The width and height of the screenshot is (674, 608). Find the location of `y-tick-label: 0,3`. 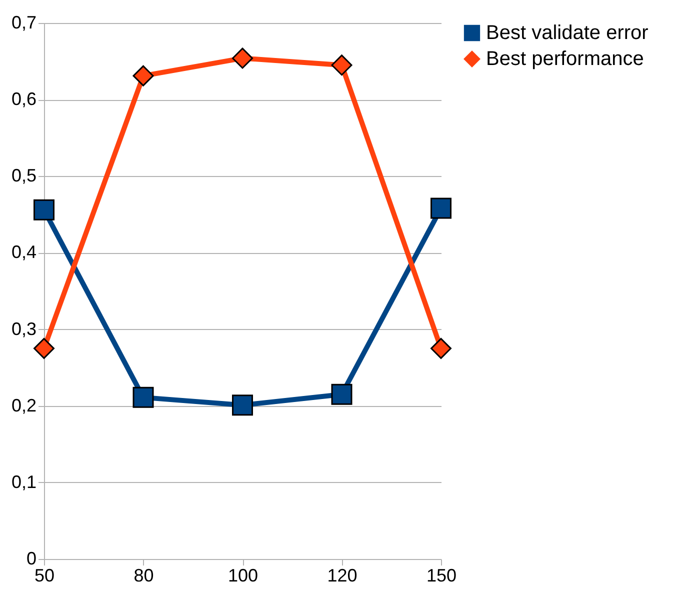

y-tick-label: 0,3 is located at coordinates (23, 328).